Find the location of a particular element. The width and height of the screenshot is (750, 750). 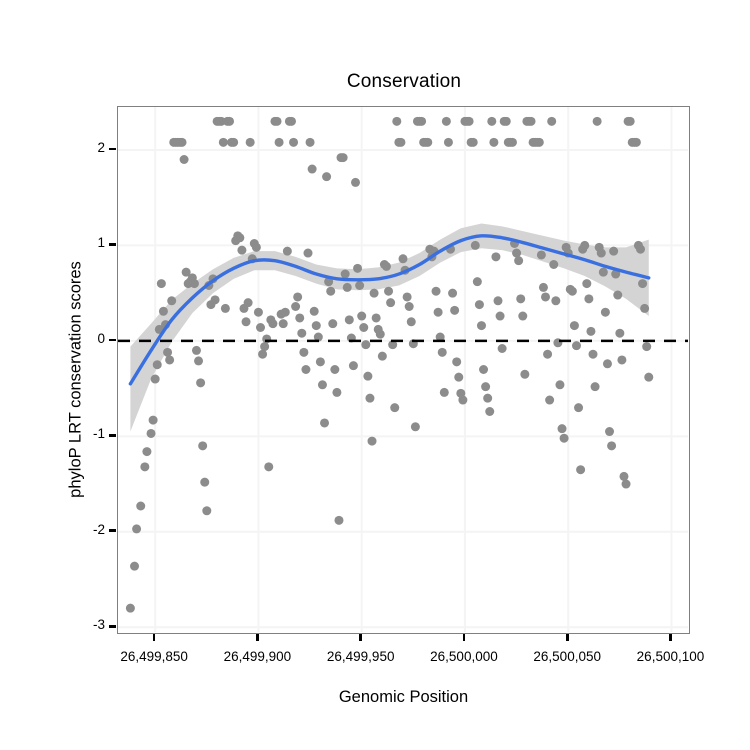

loess-smooth-line is located at coordinates (389, 310).